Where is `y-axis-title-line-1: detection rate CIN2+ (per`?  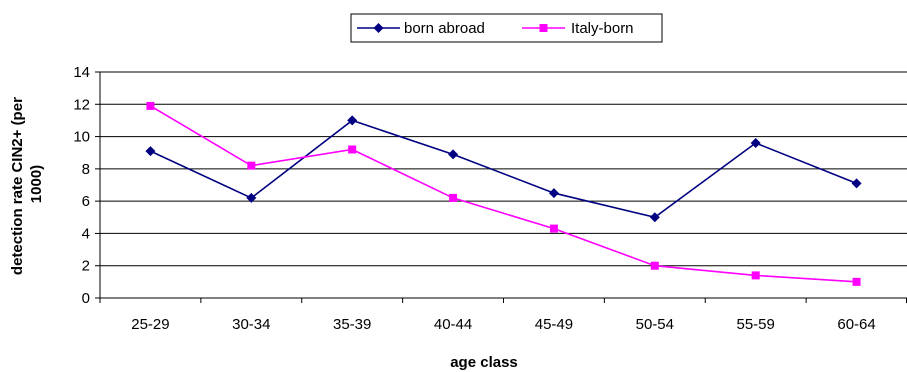 y-axis-title-line-1: detection rate CIN2+ (per is located at coordinates (17, 186).